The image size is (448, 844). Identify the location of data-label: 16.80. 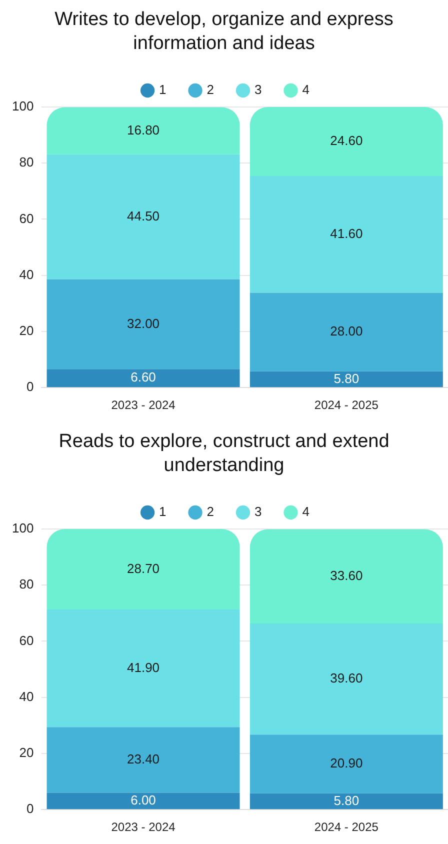
(143, 130).